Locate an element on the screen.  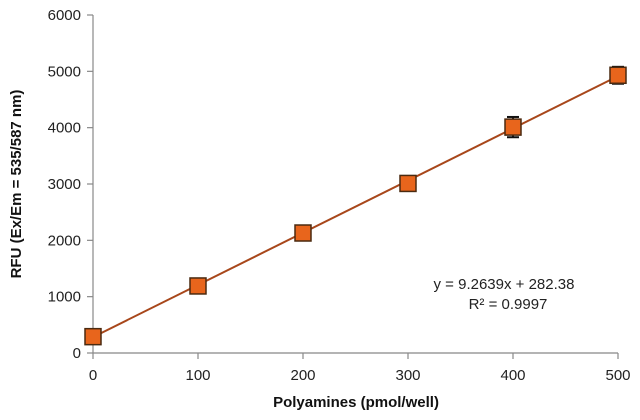
x-tick-label: 200 is located at coordinates (302, 375).